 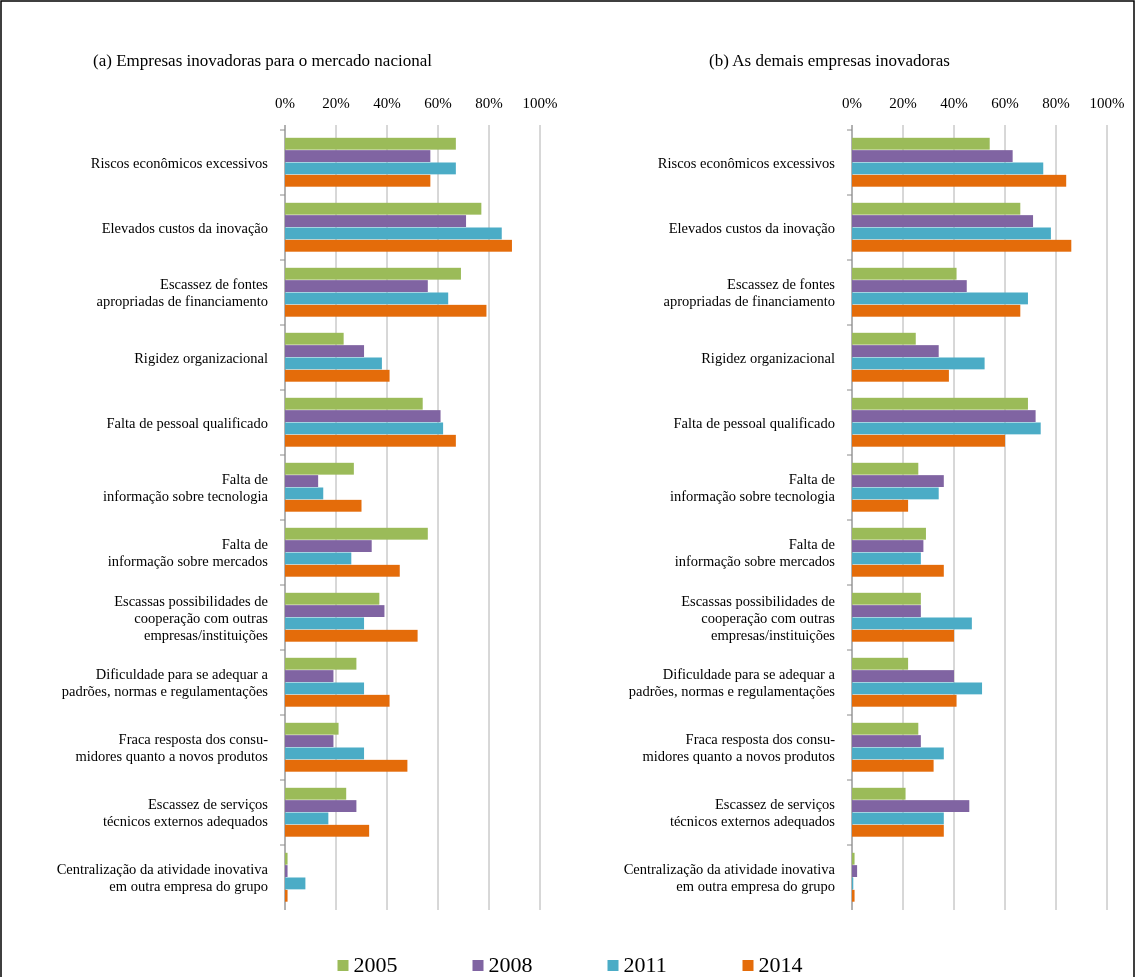 I want to click on legend-label: 2008, so click(x=510, y=964).